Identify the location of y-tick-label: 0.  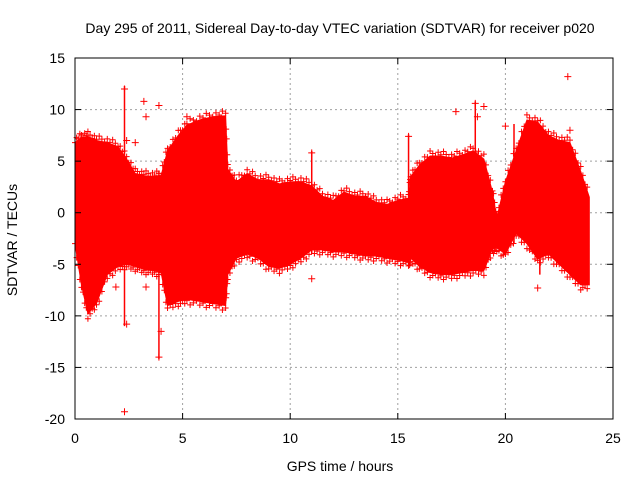
(61, 213).